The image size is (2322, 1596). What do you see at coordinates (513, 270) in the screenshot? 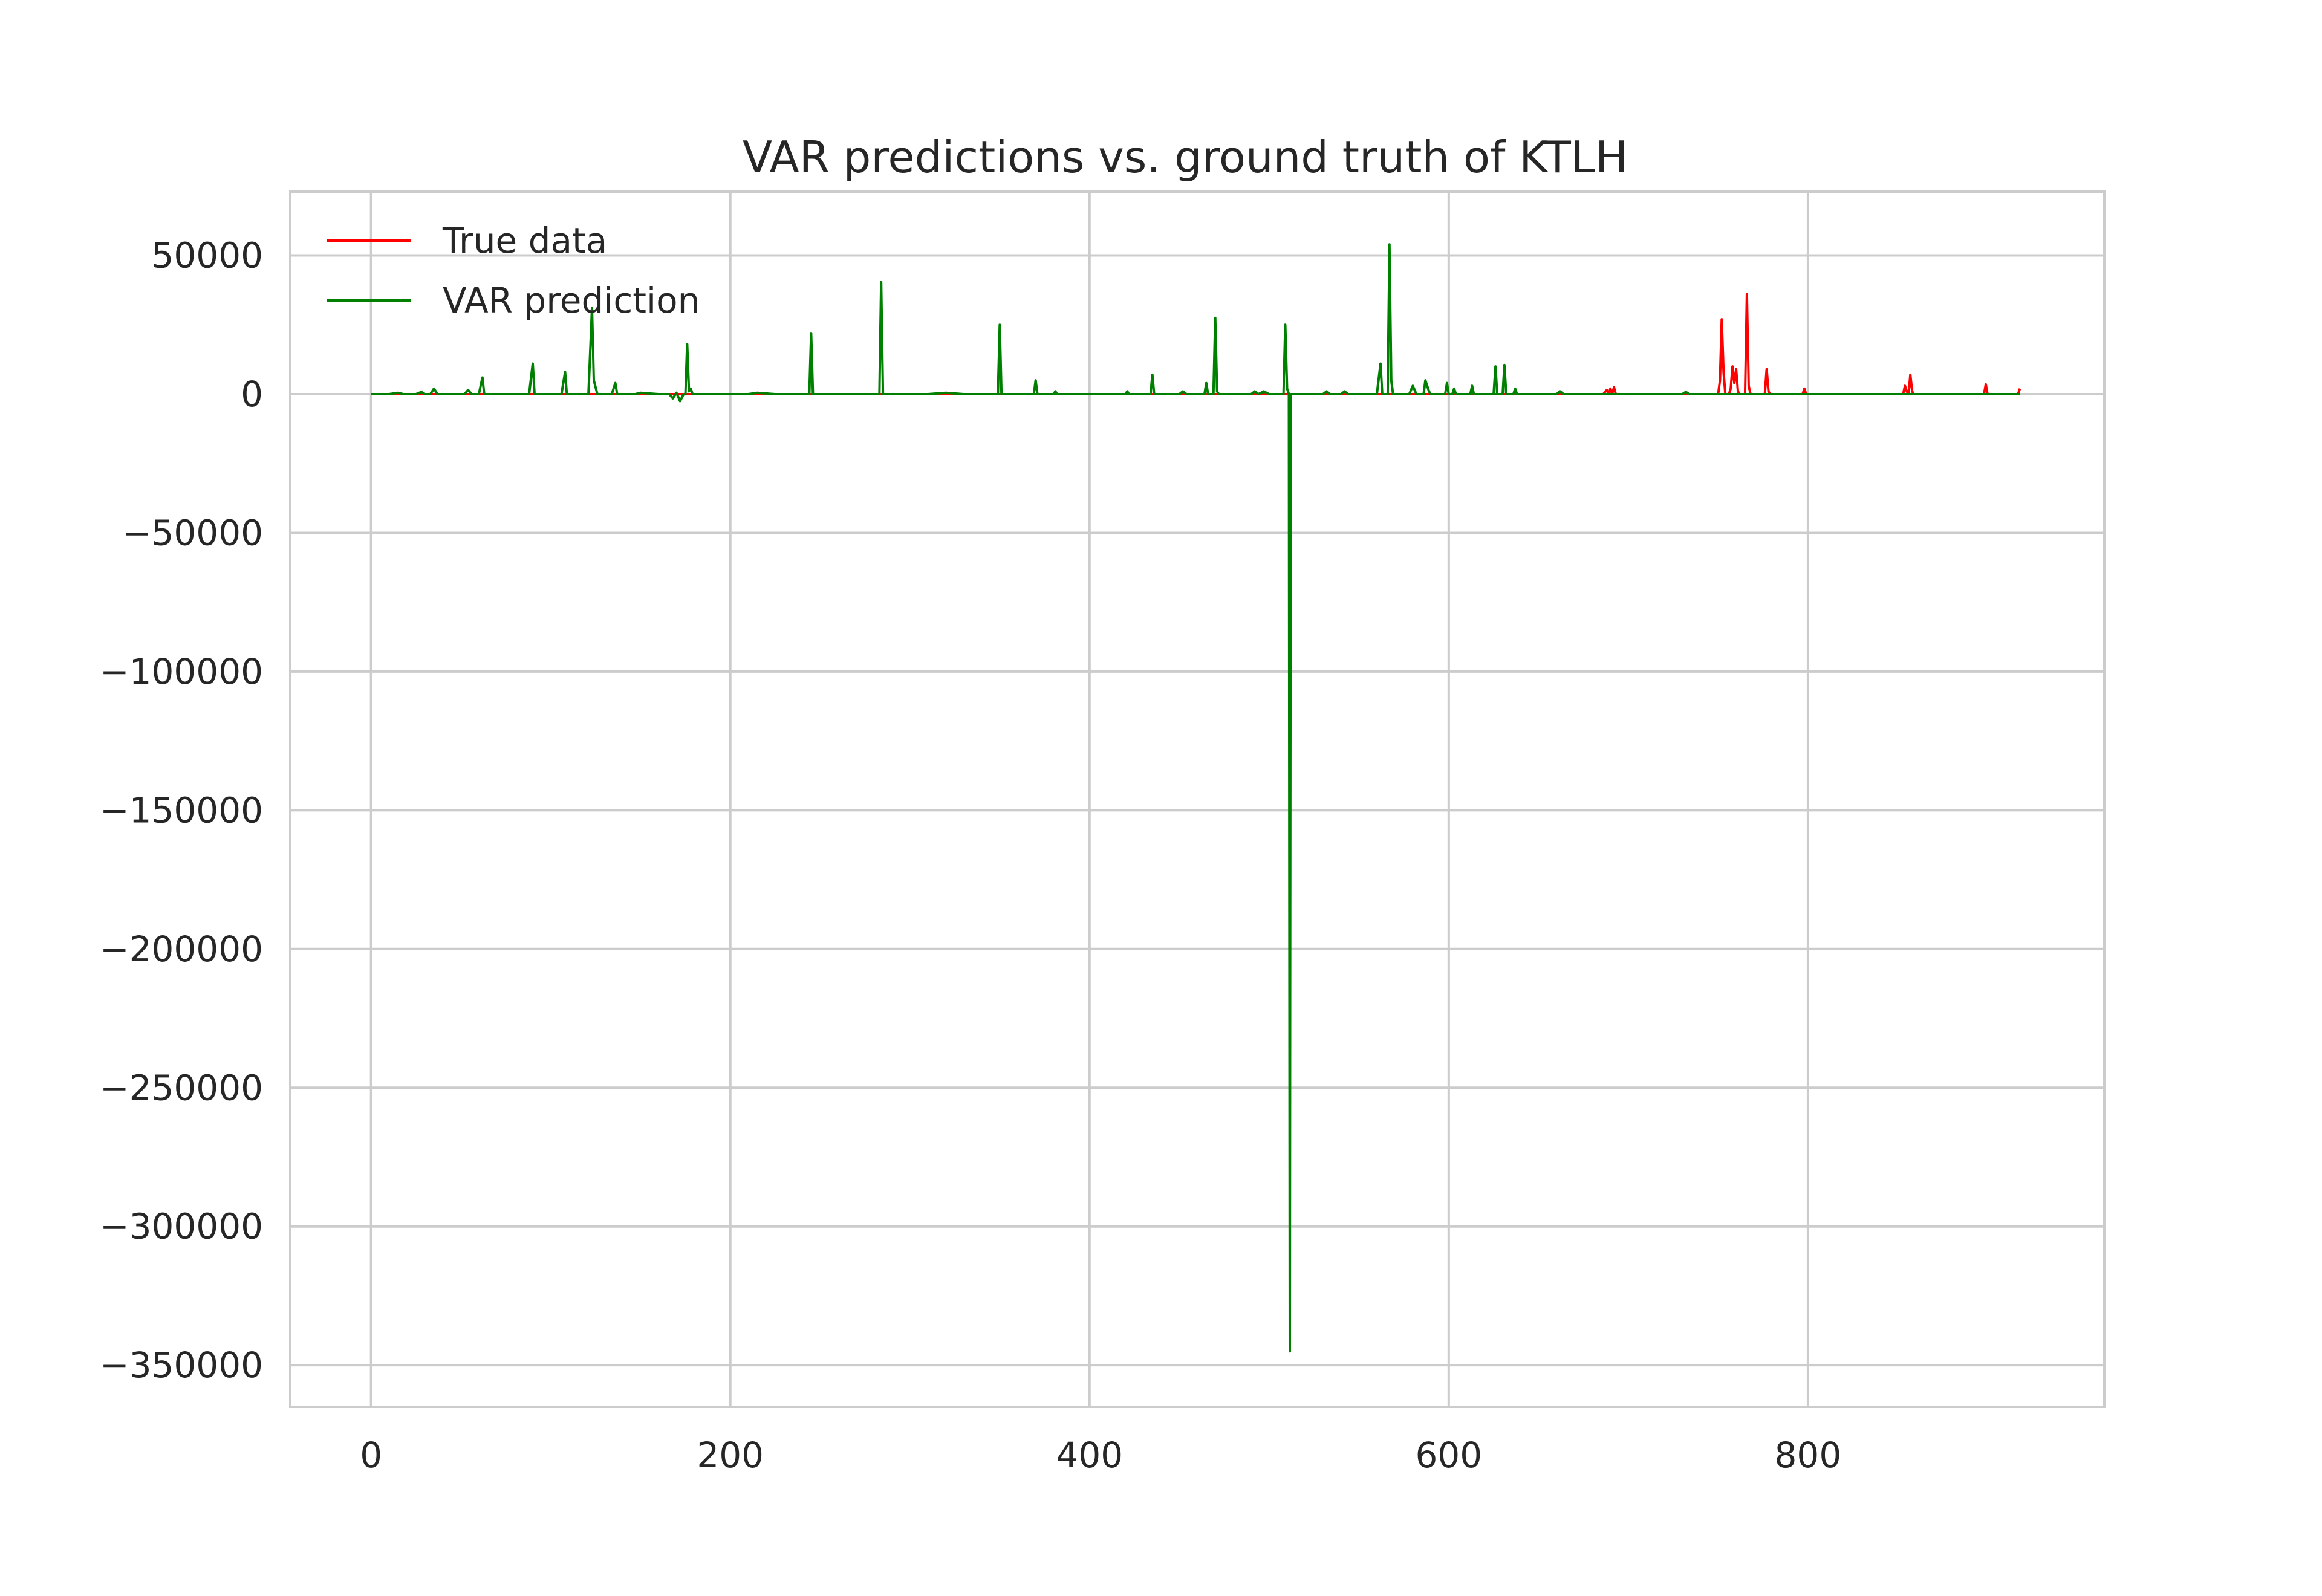
I see `legend: True data VAR prediction` at bounding box center [513, 270].